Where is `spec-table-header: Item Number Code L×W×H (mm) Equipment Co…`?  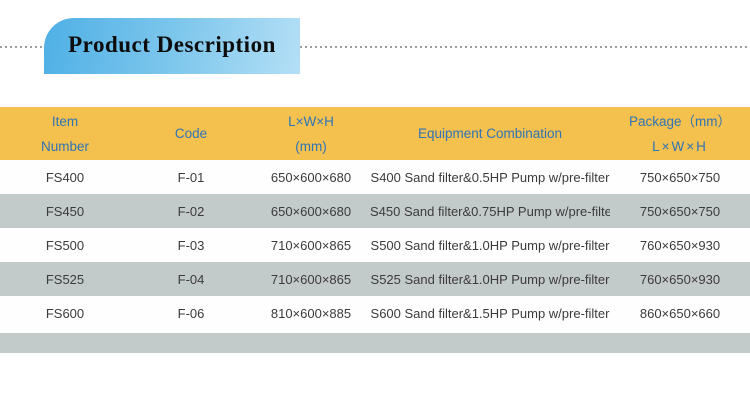
spec-table-header: Item Number Code L×W×H (mm) Equipment Co… is located at coordinates (375, 133).